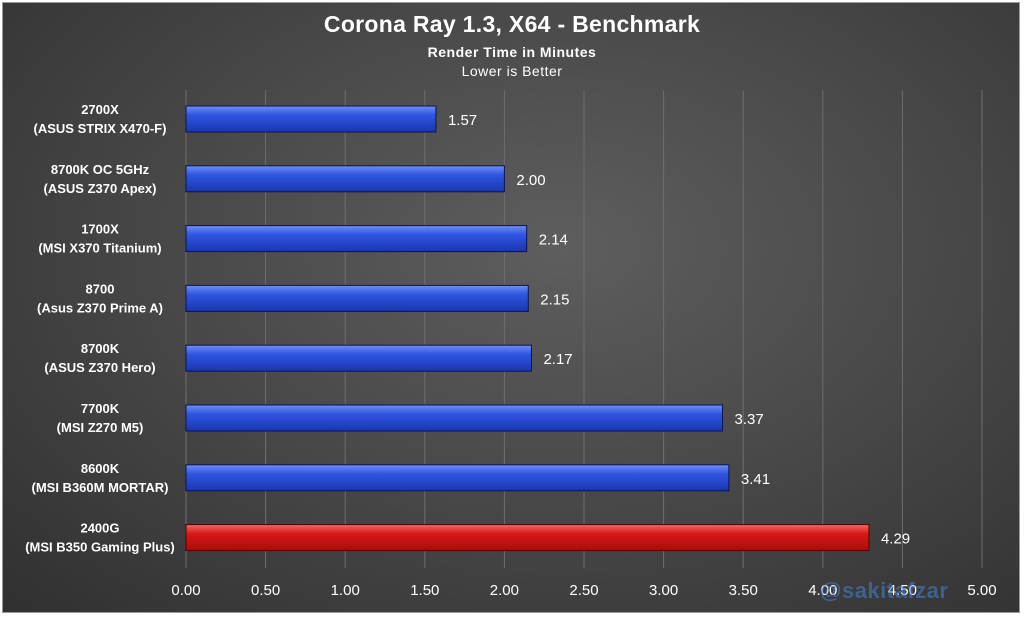 This screenshot has height=617, width=1024. Describe the element at coordinates (100, 468) in the screenshot. I see `y-category-label: 8600K` at that location.